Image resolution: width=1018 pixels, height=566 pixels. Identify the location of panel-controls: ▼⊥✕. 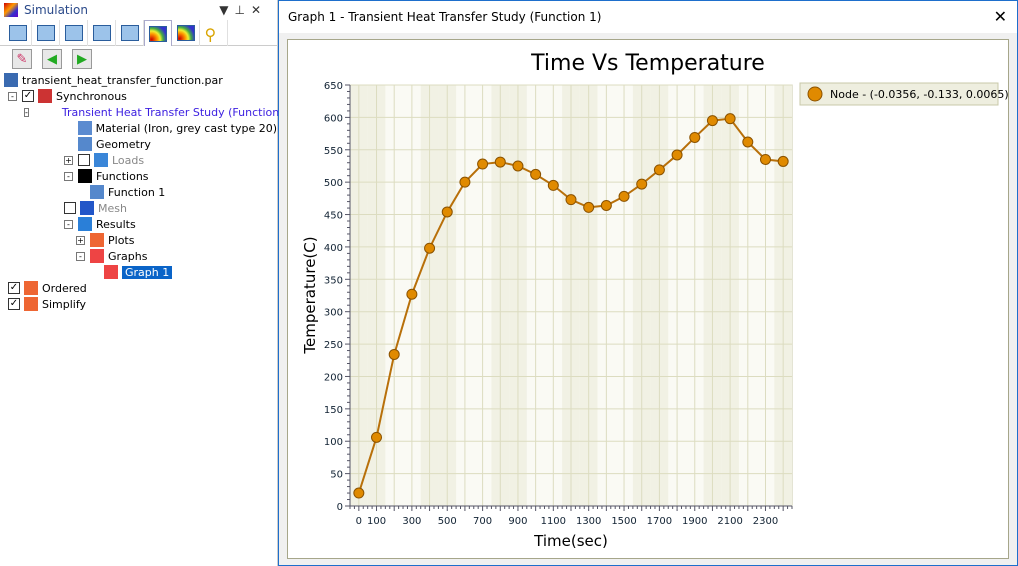
(243, 10).